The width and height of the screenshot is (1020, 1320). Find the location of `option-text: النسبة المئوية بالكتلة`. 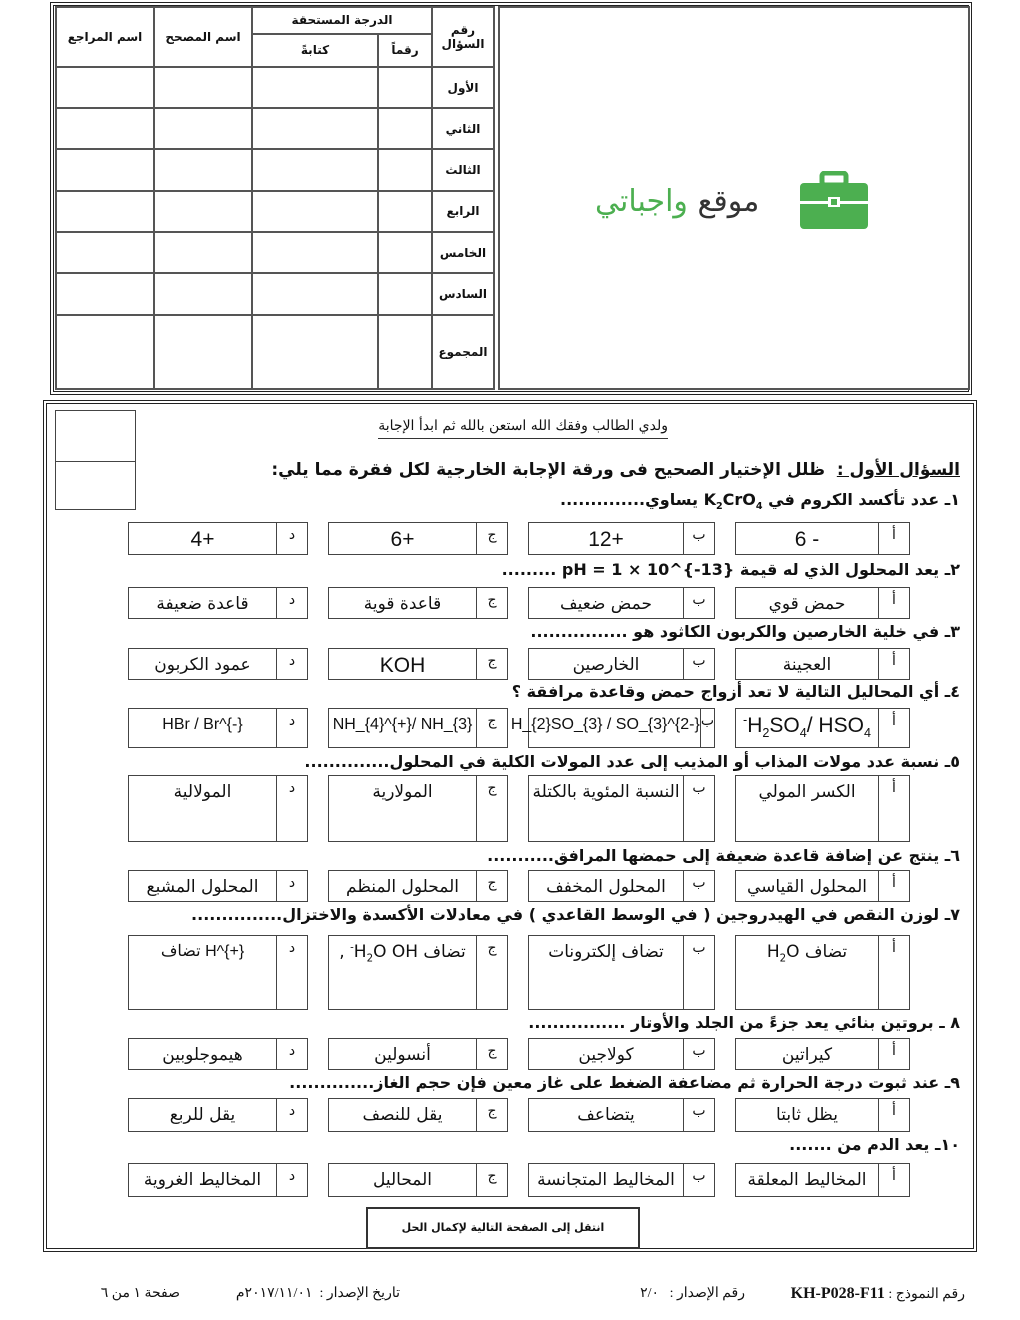

option-text: النسبة المئوية بالكتلة is located at coordinates (606, 792).